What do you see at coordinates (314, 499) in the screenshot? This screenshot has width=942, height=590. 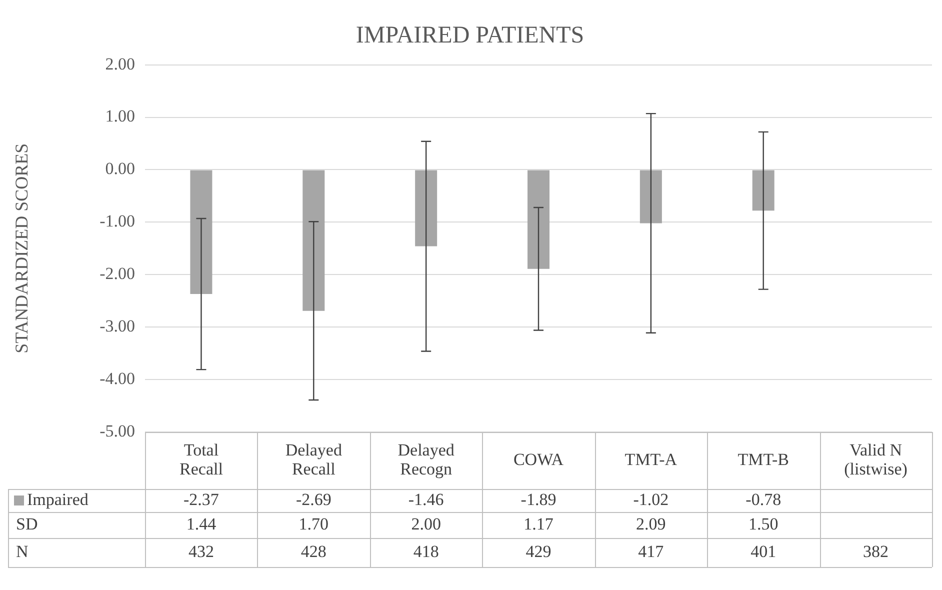 I see `data-label: -2.69` at bounding box center [314, 499].